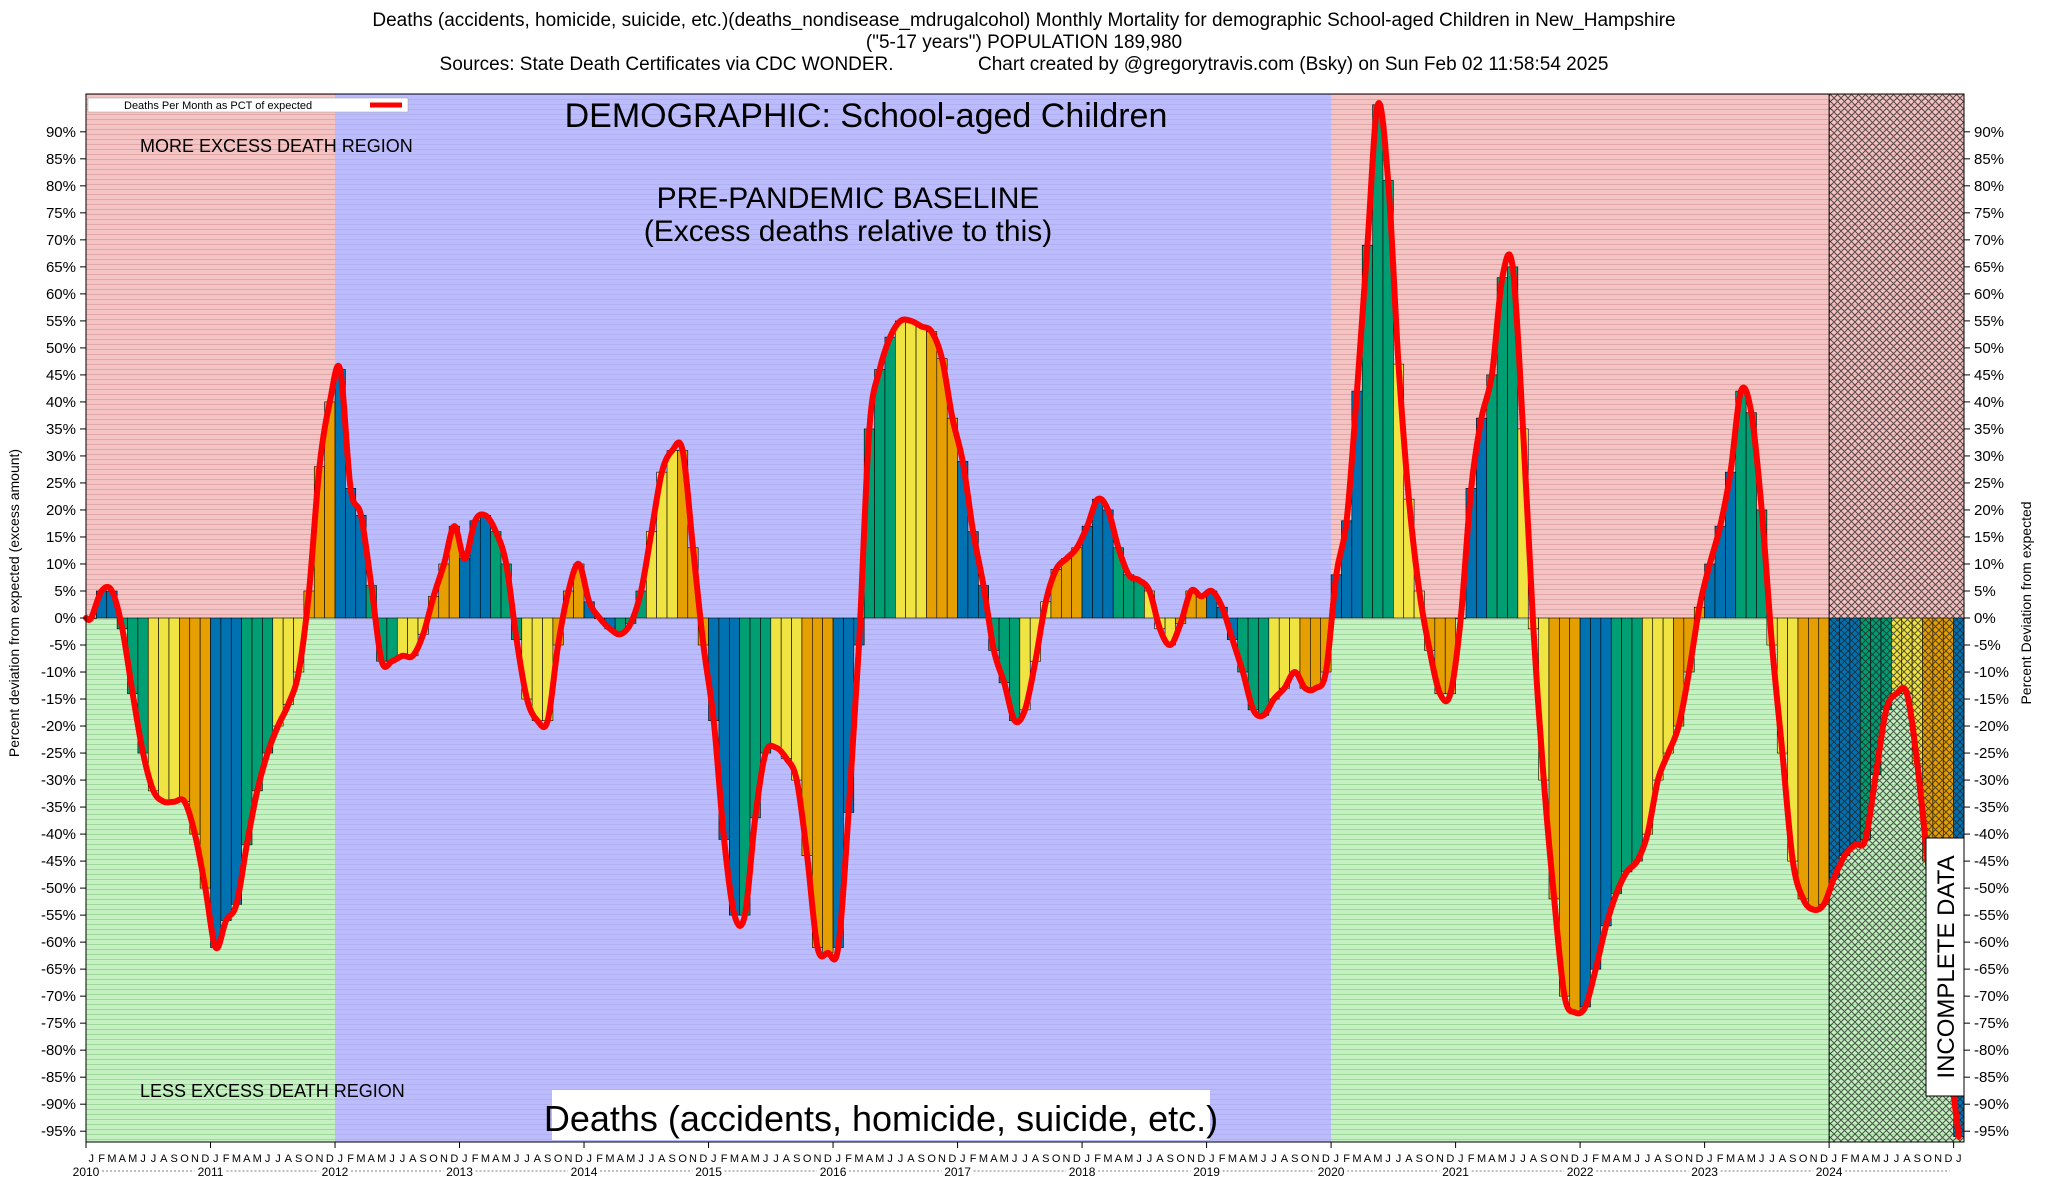 The image size is (2048, 1200). I want to click on y-tick-label-left: 15%, so click(61, 537).